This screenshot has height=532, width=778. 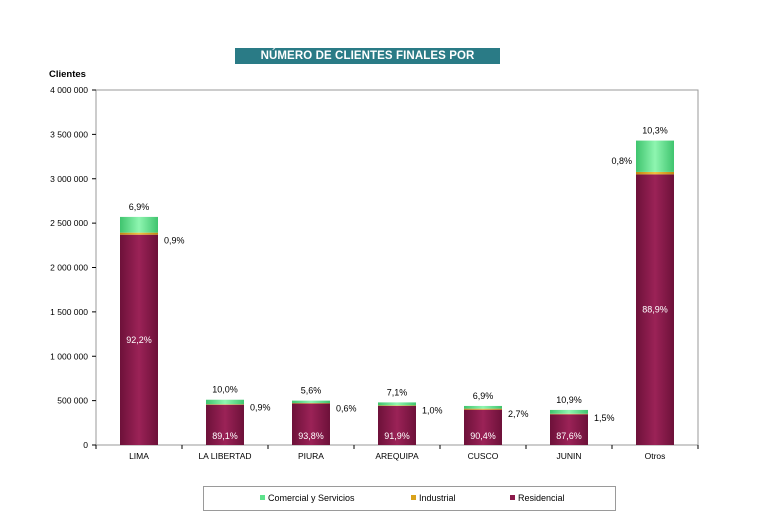 I want to click on legend-item-industrial: Industrial, so click(x=433, y=498).